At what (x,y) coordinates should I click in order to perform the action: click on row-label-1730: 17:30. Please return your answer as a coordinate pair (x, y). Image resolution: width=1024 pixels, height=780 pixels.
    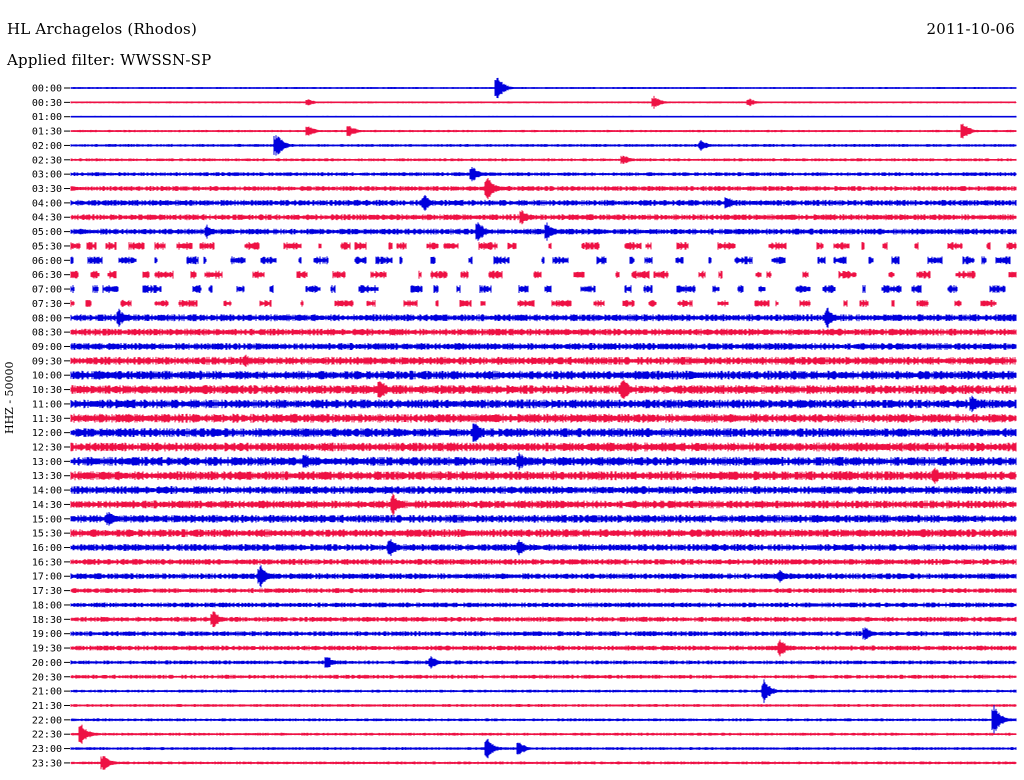
    Looking at the image, I should click on (47, 591).